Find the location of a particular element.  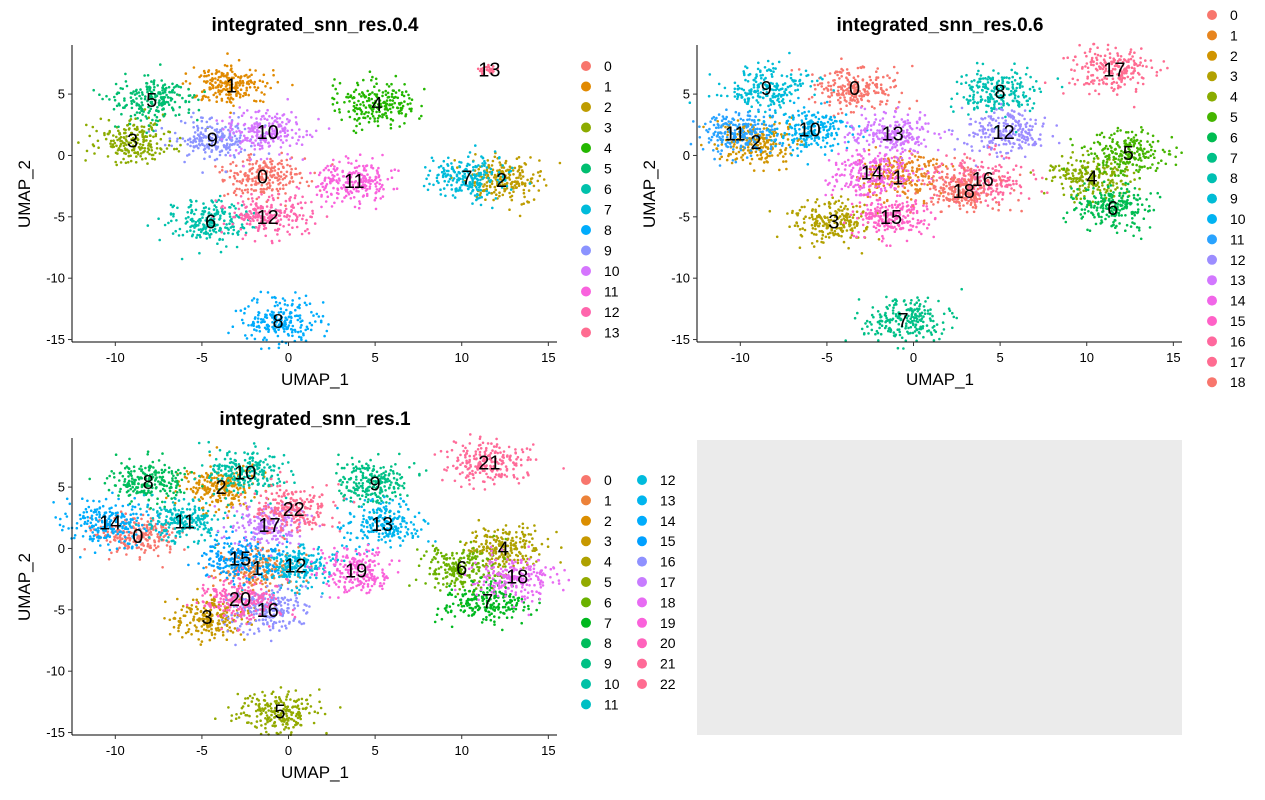

legend-item-0: 0 is located at coordinates (596, 66).